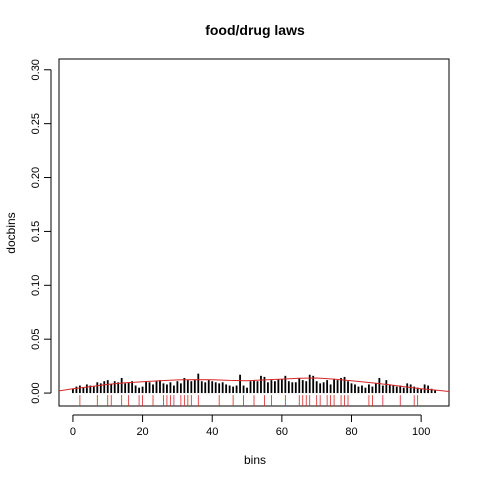  Describe the element at coordinates (212, 432) in the screenshot. I see `x-tick-label: 40` at that location.